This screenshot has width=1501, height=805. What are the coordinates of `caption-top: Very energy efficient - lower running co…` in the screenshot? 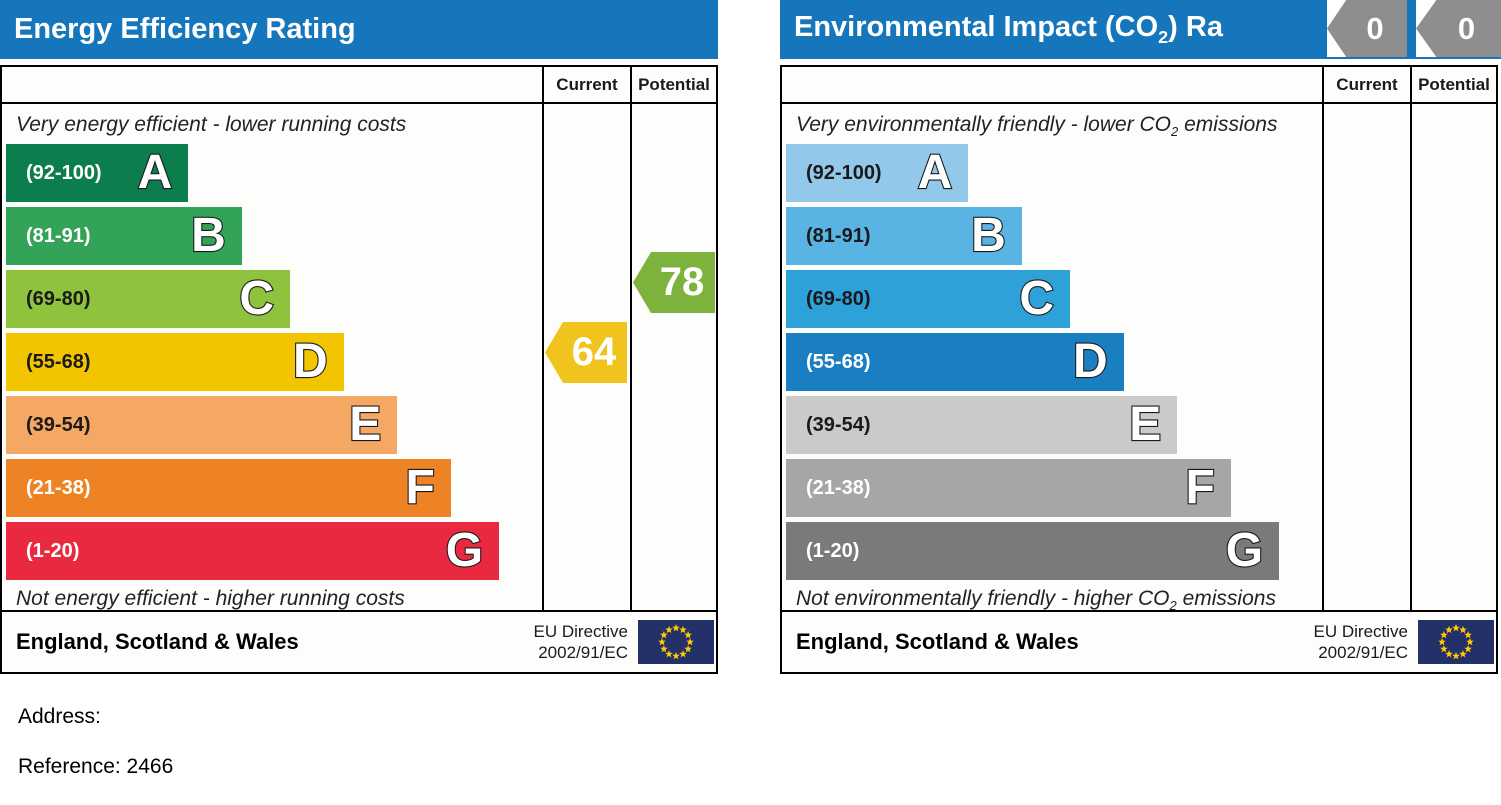 It's located at (211, 124).